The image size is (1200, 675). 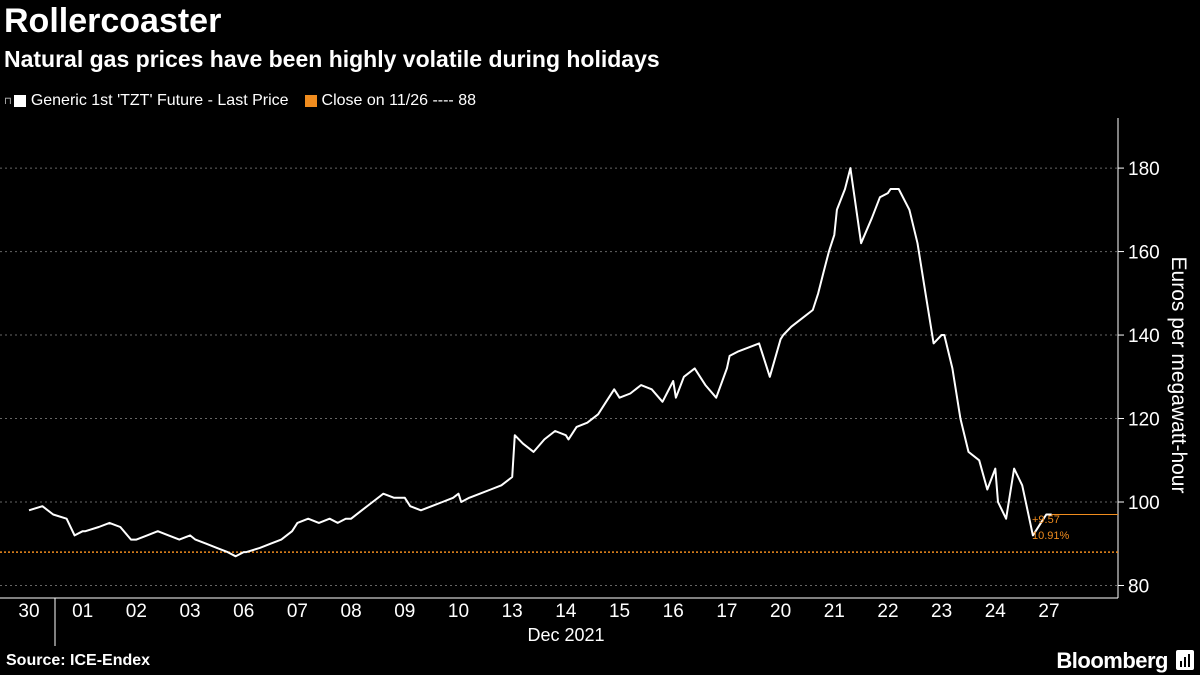 I want to click on y-tick-label-140: 140, so click(x=1144, y=336).